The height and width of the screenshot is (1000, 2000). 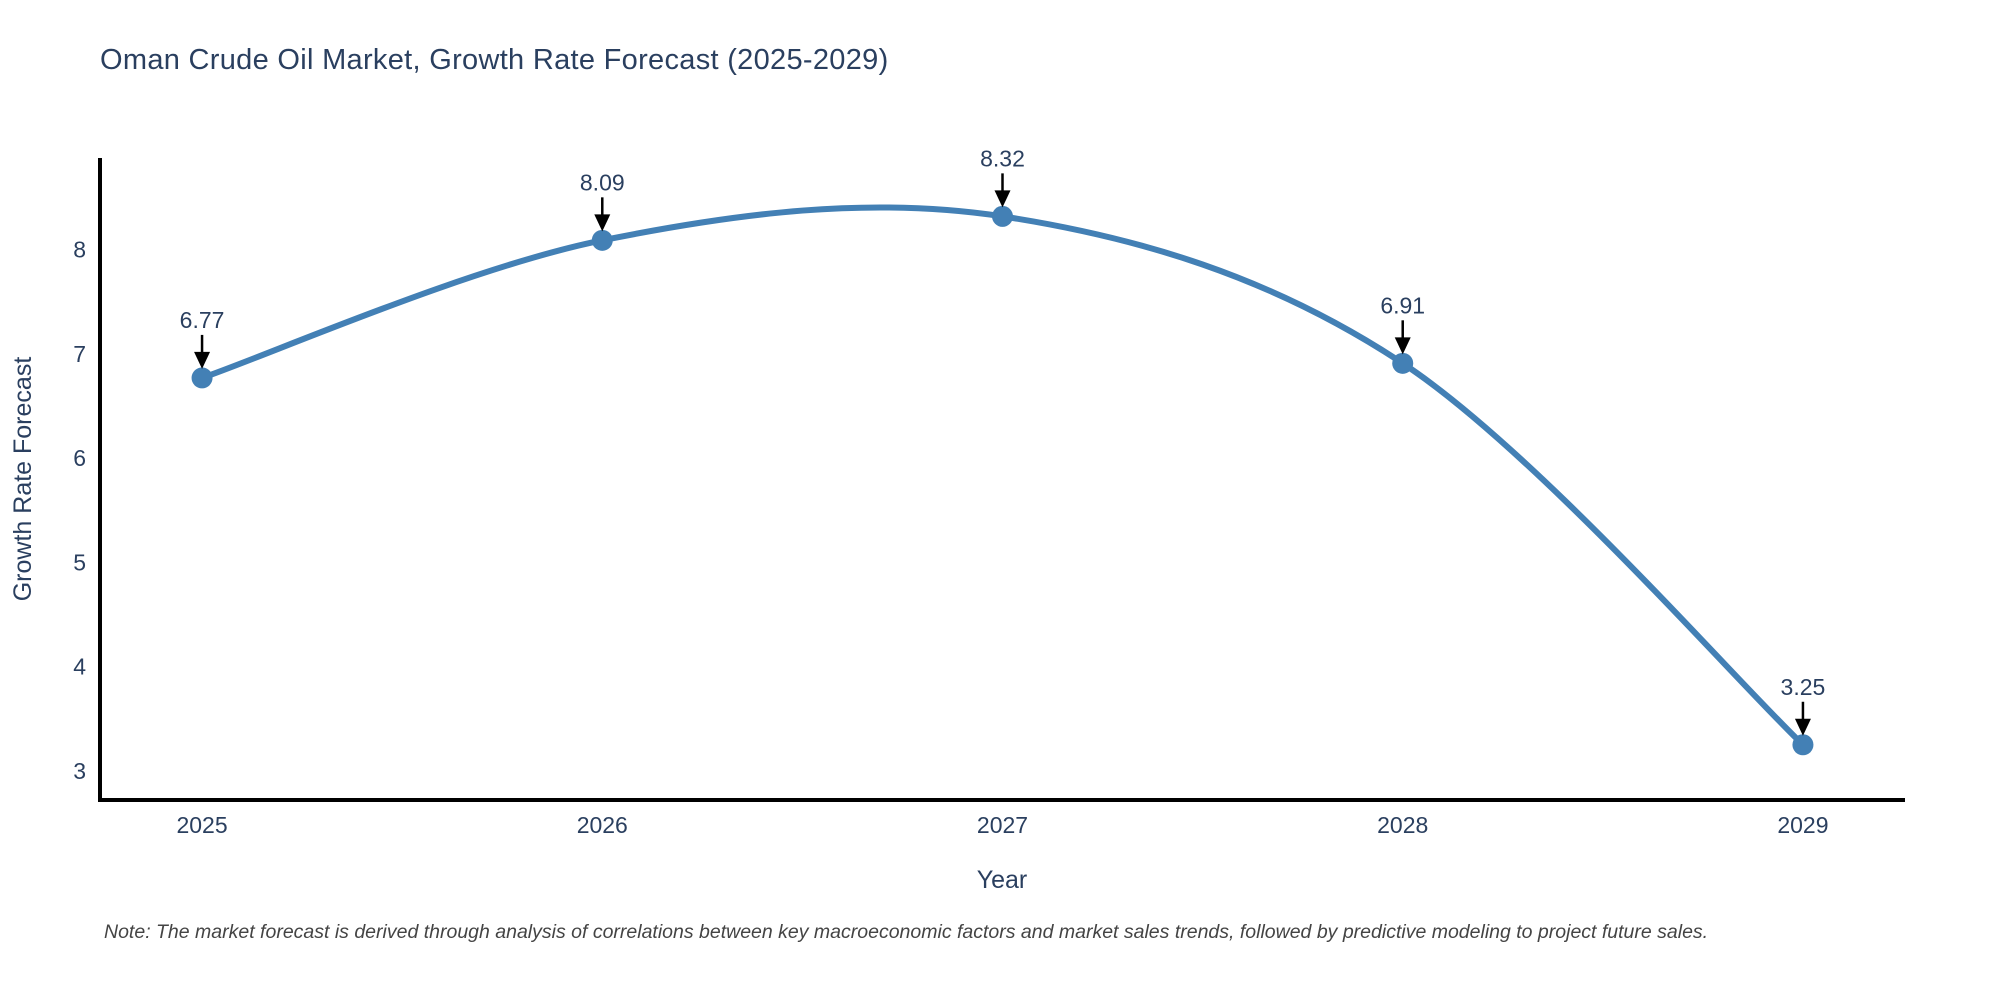 I want to click on x-axis-title: Year, so click(x=1002, y=880).